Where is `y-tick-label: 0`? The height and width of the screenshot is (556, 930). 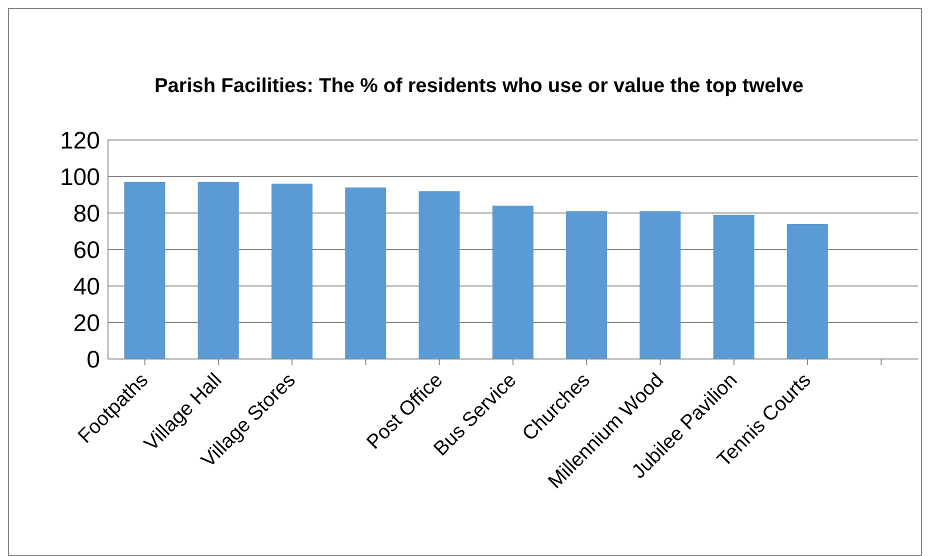
y-tick-label: 0 is located at coordinates (93, 360).